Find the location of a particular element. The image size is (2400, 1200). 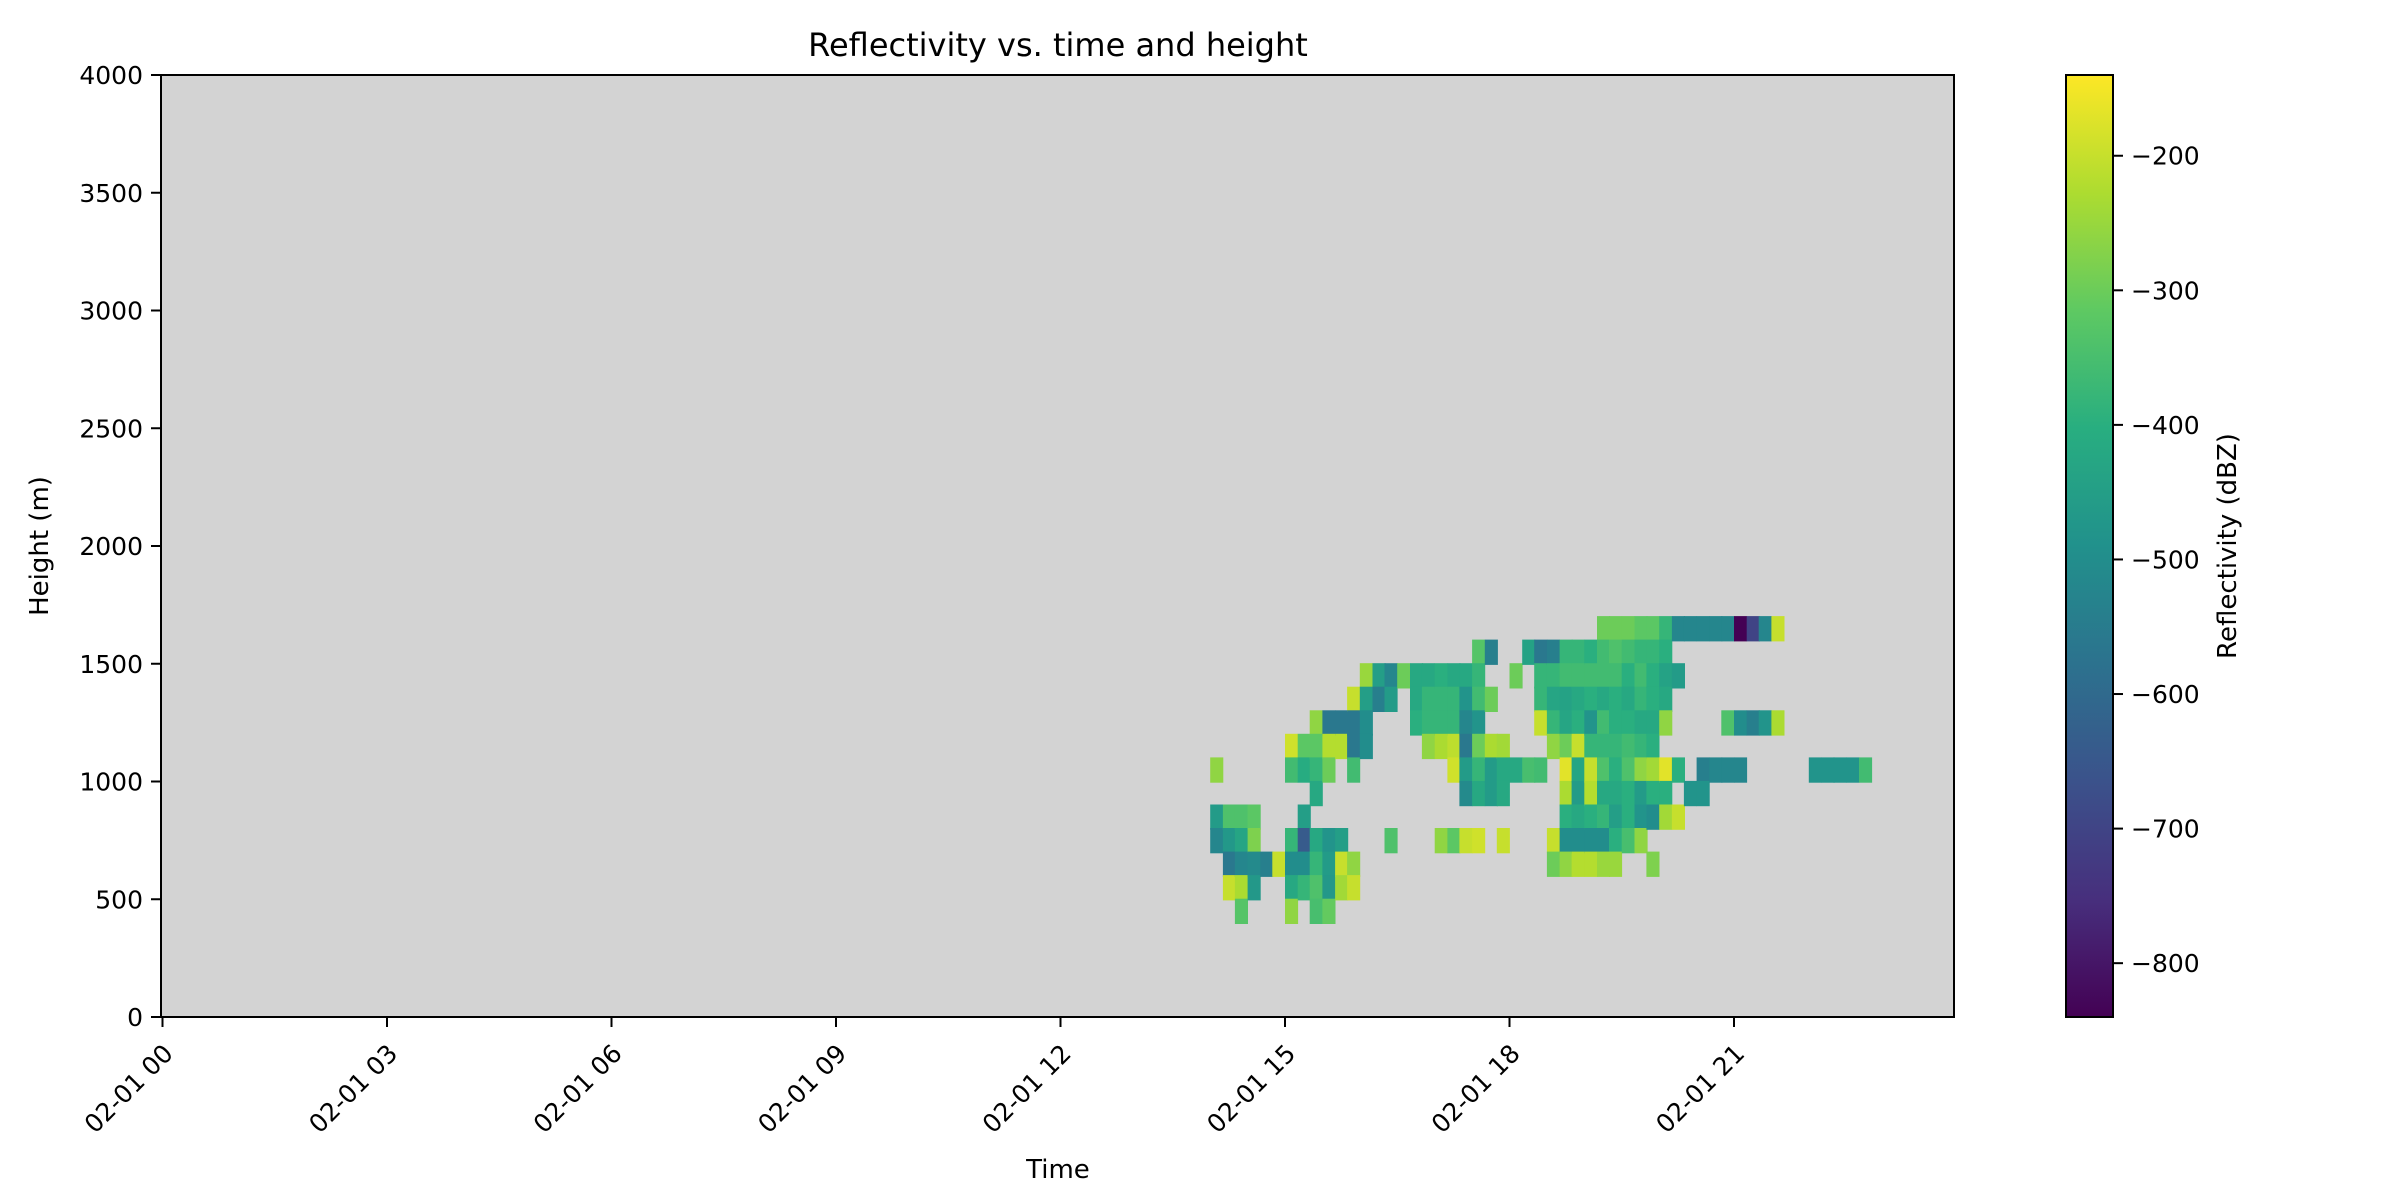

colorbar-tick-label: −500 is located at coordinates (2165, 559).